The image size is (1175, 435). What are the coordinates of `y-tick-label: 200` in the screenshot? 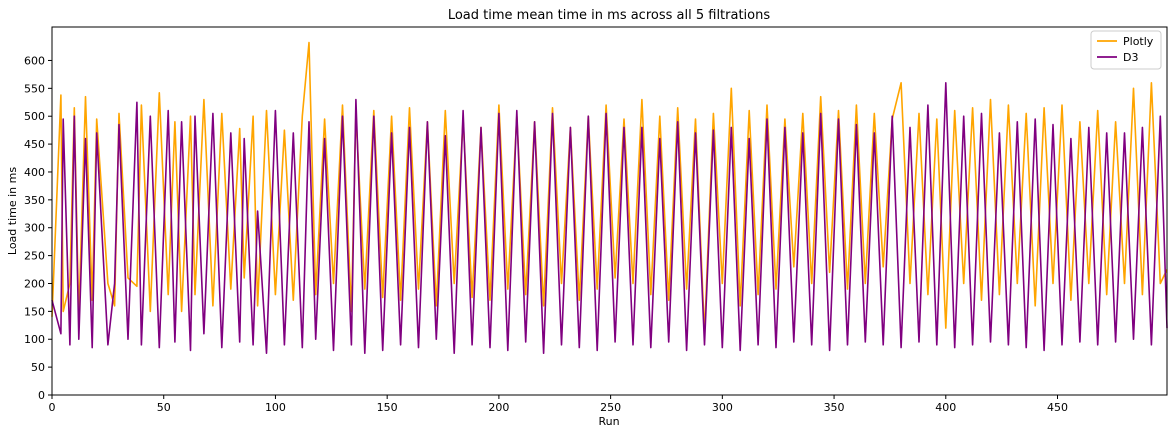 It's located at (34, 283).